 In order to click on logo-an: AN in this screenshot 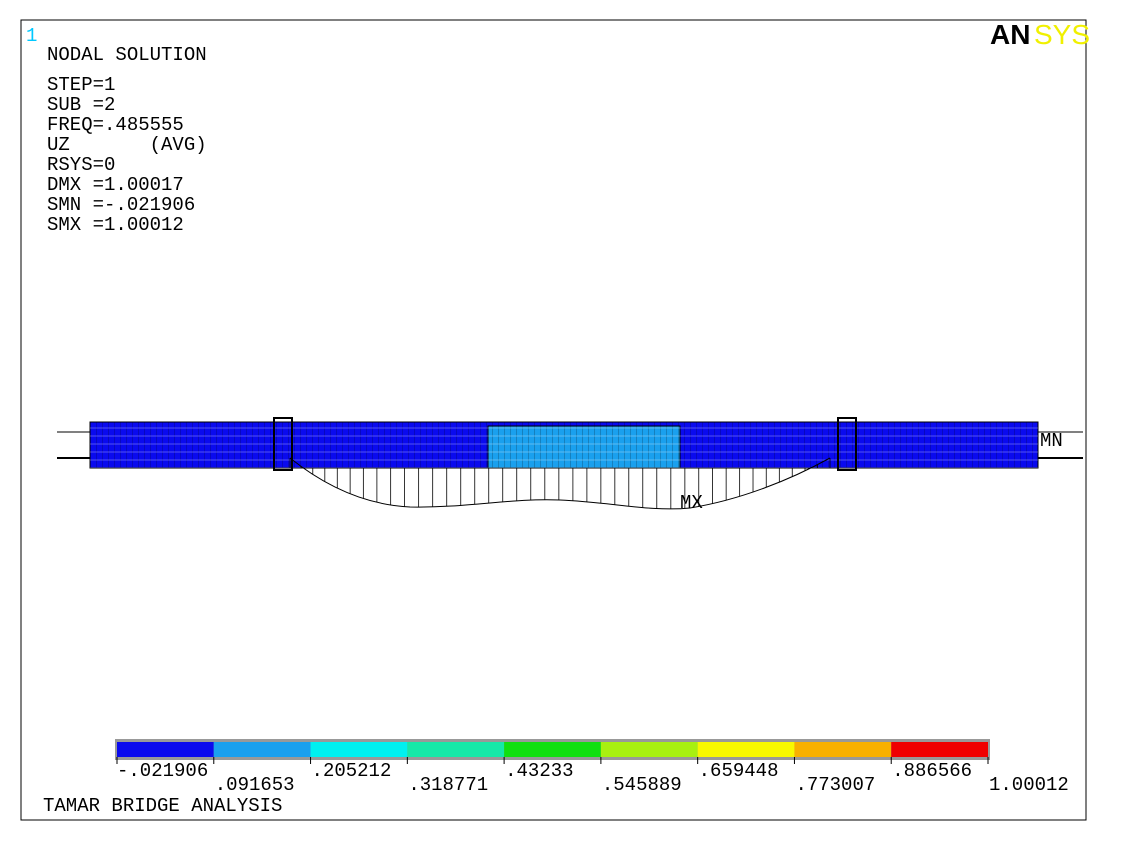, I will do `click(1010, 34)`.